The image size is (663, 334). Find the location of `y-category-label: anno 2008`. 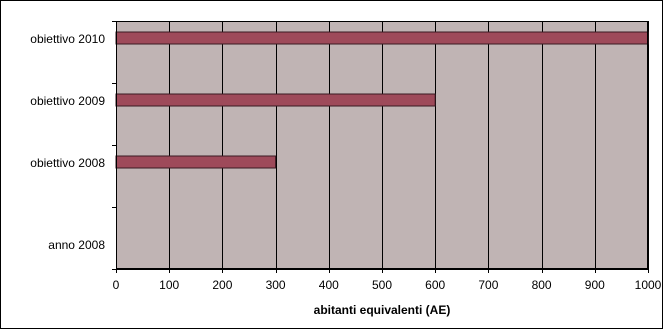

y-category-label: anno 2008 is located at coordinates (76, 245).